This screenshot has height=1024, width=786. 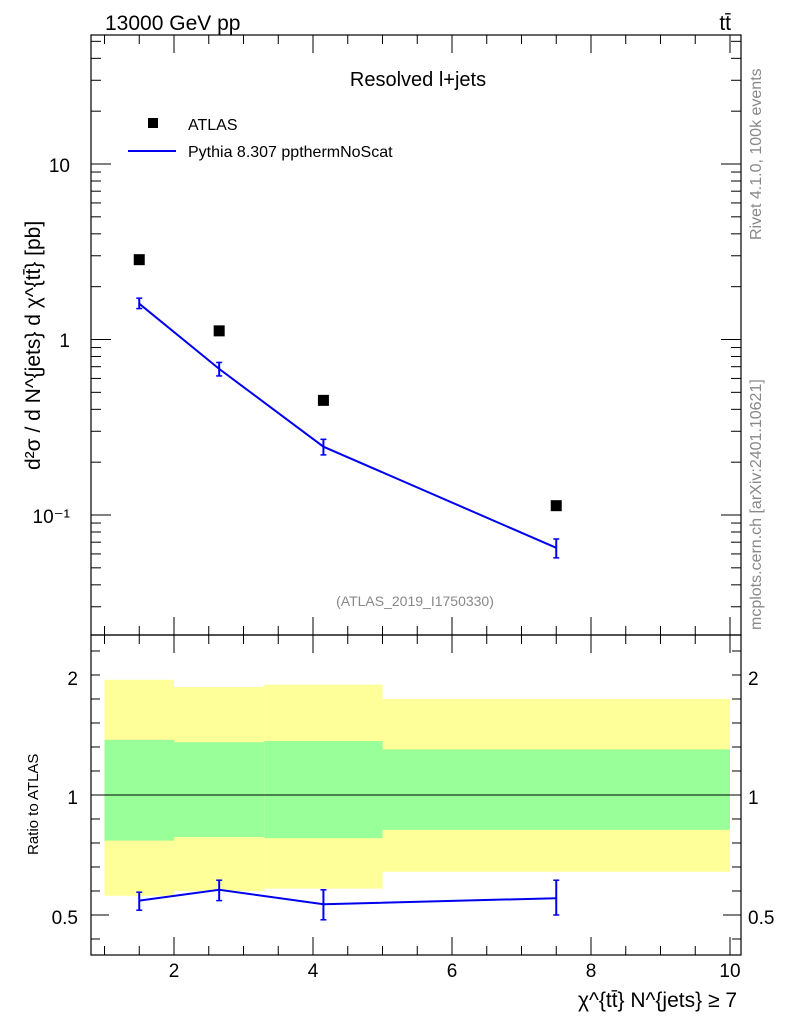 I want to click on ratio-y-axis-label: Ratio to ATLAS, so click(x=33, y=804).